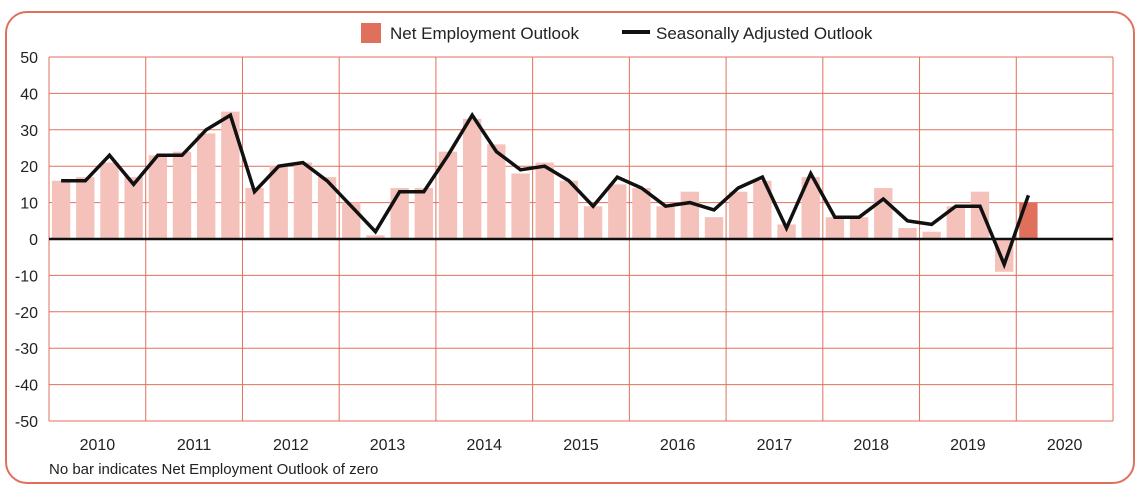 This screenshot has height=493, width=1146. Describe the element at coordinates (33, 240) in the screenshot. I see `y-tick-label: 0` at that location.